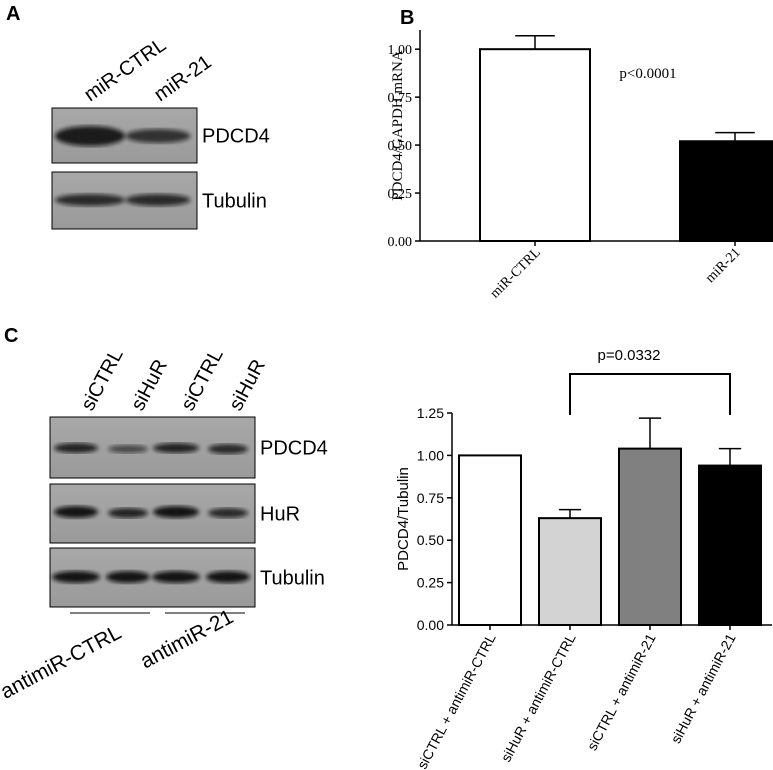 The height and width of the screenshot is (770, 773). Describe the element at coordinates (647, 74) in the screenshot. I see `annotation: p<0.0001` at that location.